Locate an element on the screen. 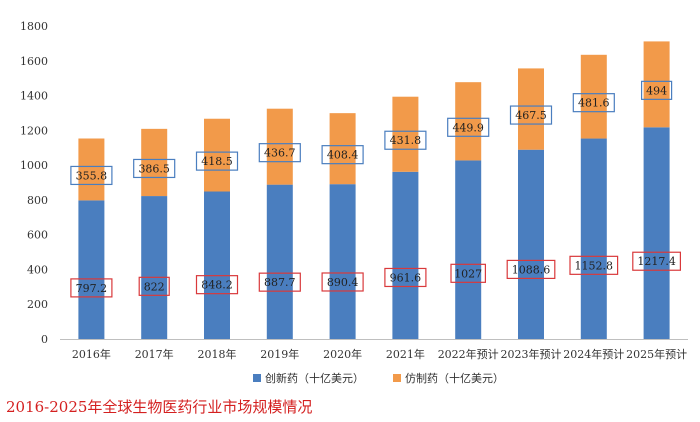 The height and width of the screenshot is (422, 700). data-label-generic: 355.8 is located at coordinates (92, 175).